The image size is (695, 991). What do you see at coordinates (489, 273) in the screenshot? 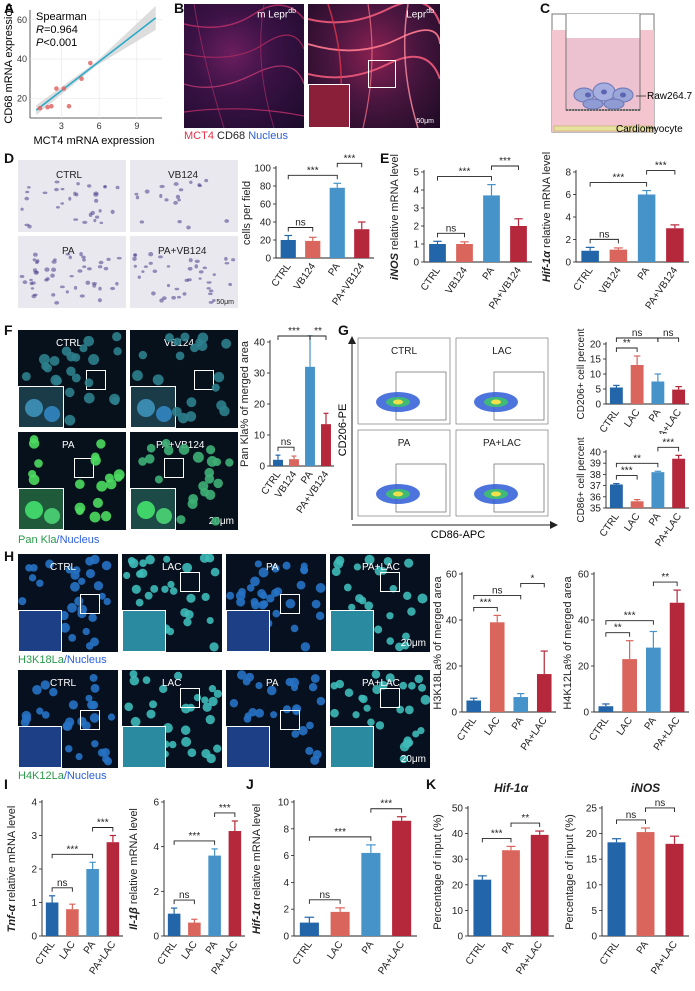
I see `x-category-label: PA` at bounding box center [489, 273].